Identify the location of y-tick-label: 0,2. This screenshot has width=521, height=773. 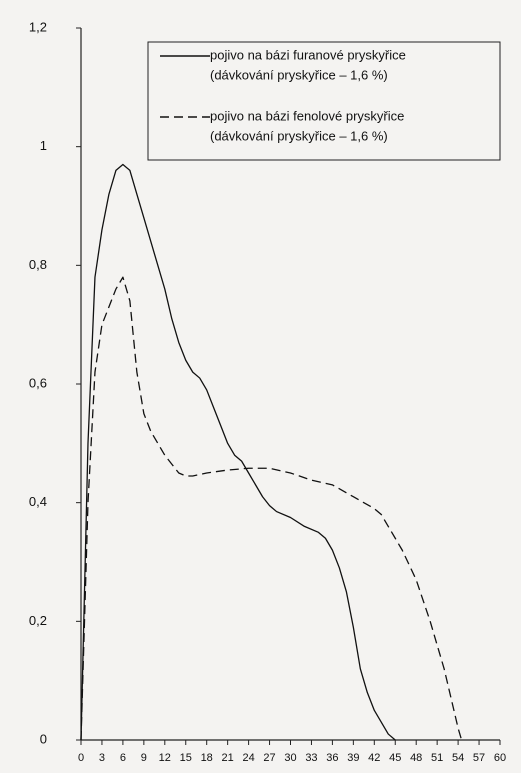
(38, 620).